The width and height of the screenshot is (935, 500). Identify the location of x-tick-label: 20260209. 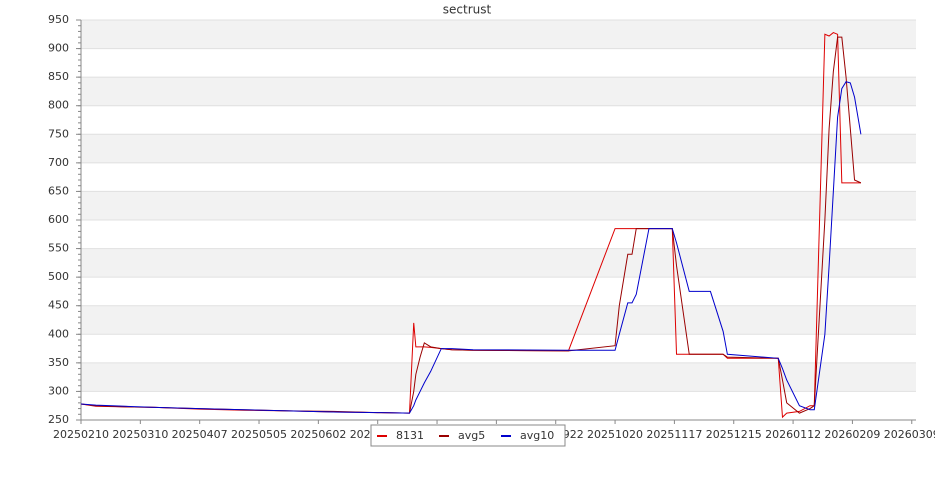
(852, 434).